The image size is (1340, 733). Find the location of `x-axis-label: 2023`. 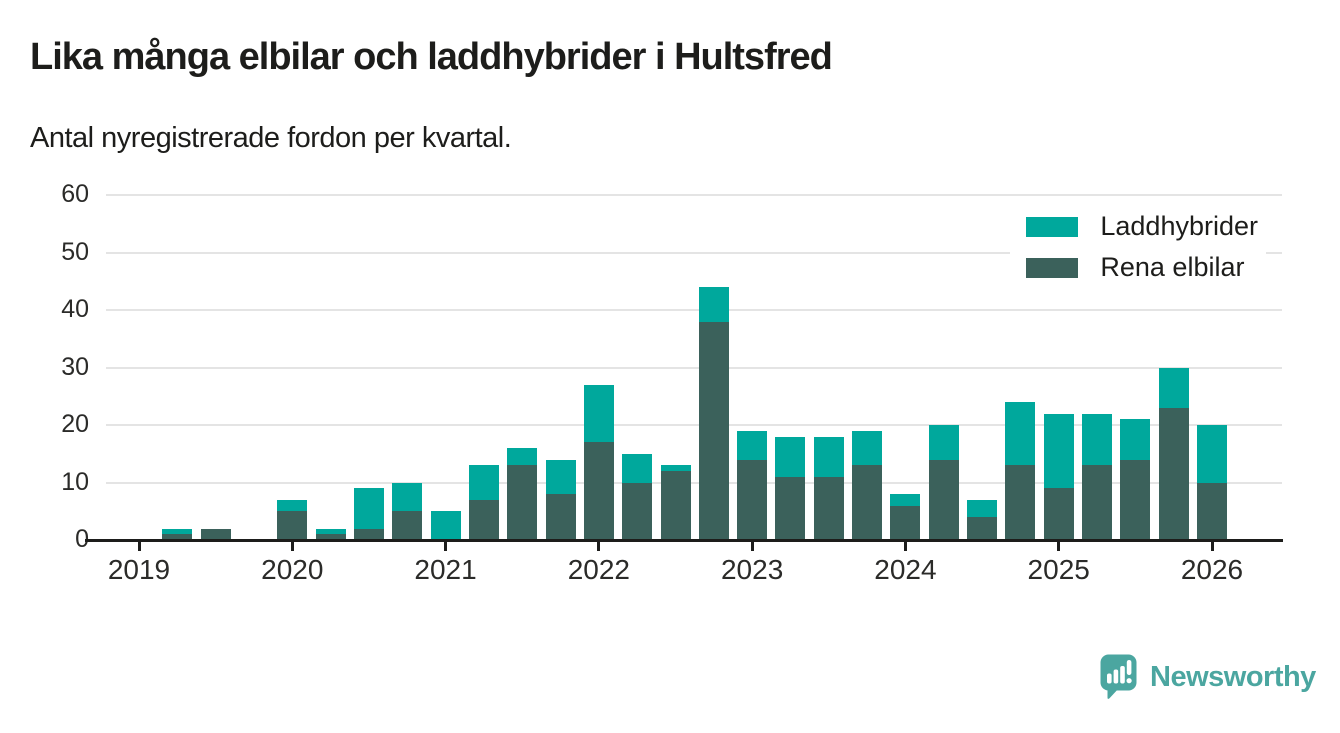

x-axis-label: 2023 is located at coordinates (752, 569).